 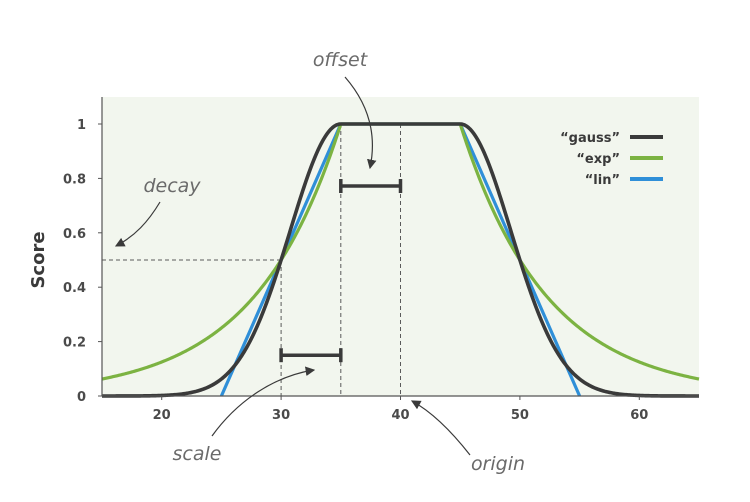 I want to click on x-tick-label: 50, so click(x=520, y=415).